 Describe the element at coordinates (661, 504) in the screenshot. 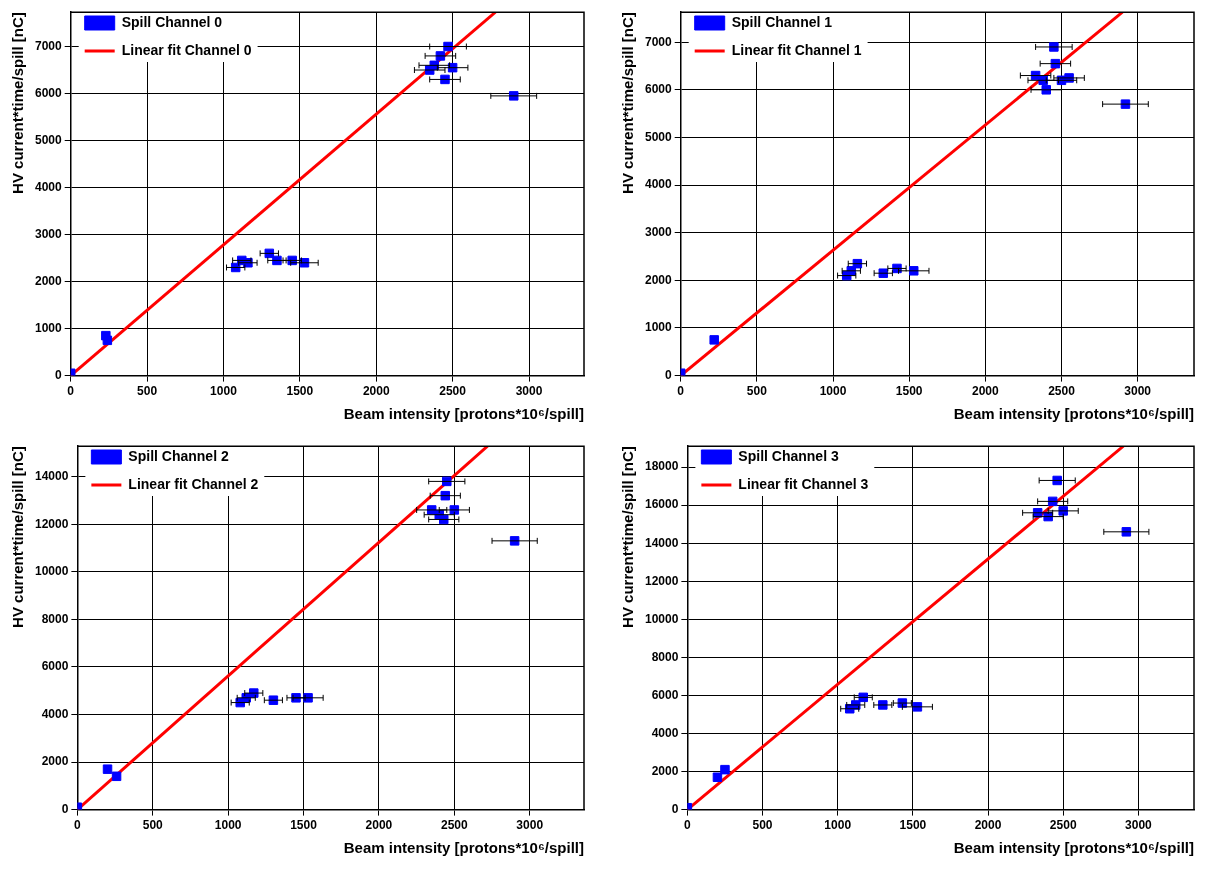

I see `y-tick-label: 16000` at that location.